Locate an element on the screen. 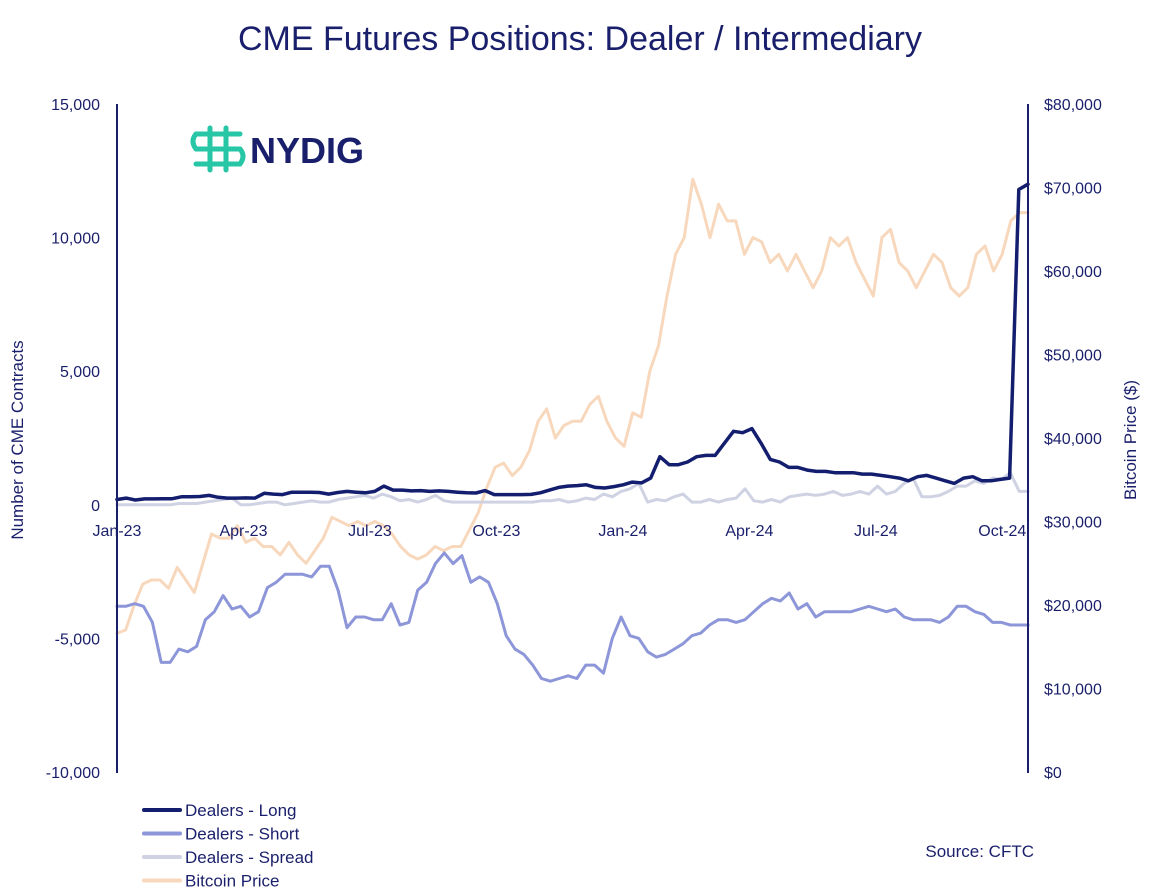 The image size is (1160, 895). left-tick-label: 15,000 is located at coordinates (75, 105).